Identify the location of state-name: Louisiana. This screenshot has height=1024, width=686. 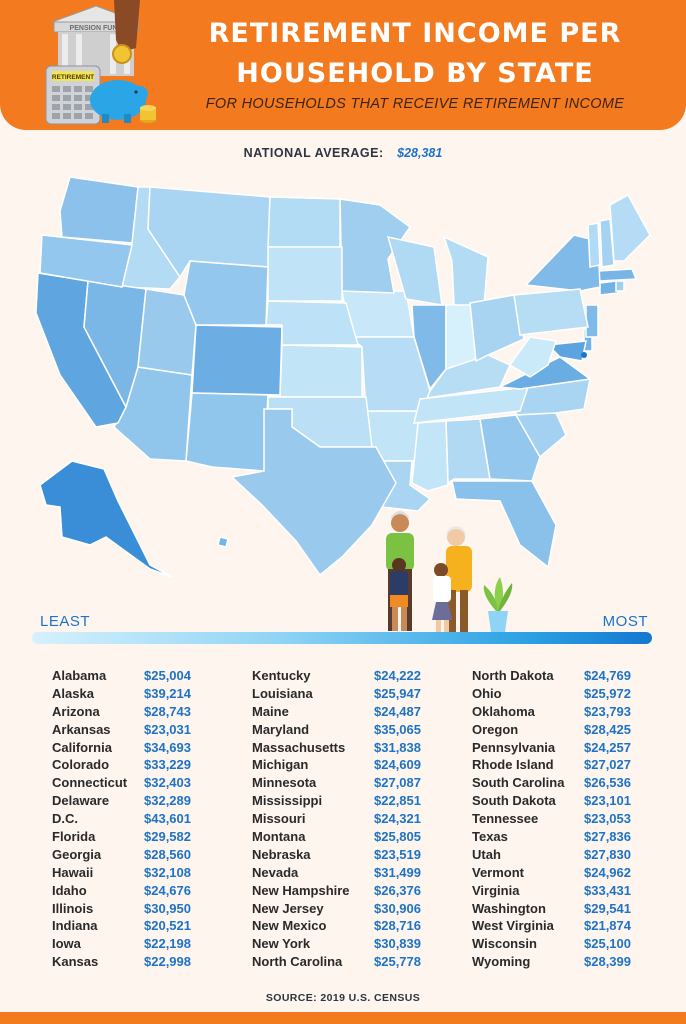
(282, 693).